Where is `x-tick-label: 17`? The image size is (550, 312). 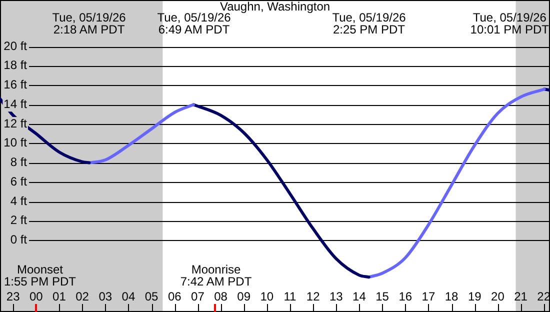
x-tick-label: 17 is located at coordinates (429, 296).